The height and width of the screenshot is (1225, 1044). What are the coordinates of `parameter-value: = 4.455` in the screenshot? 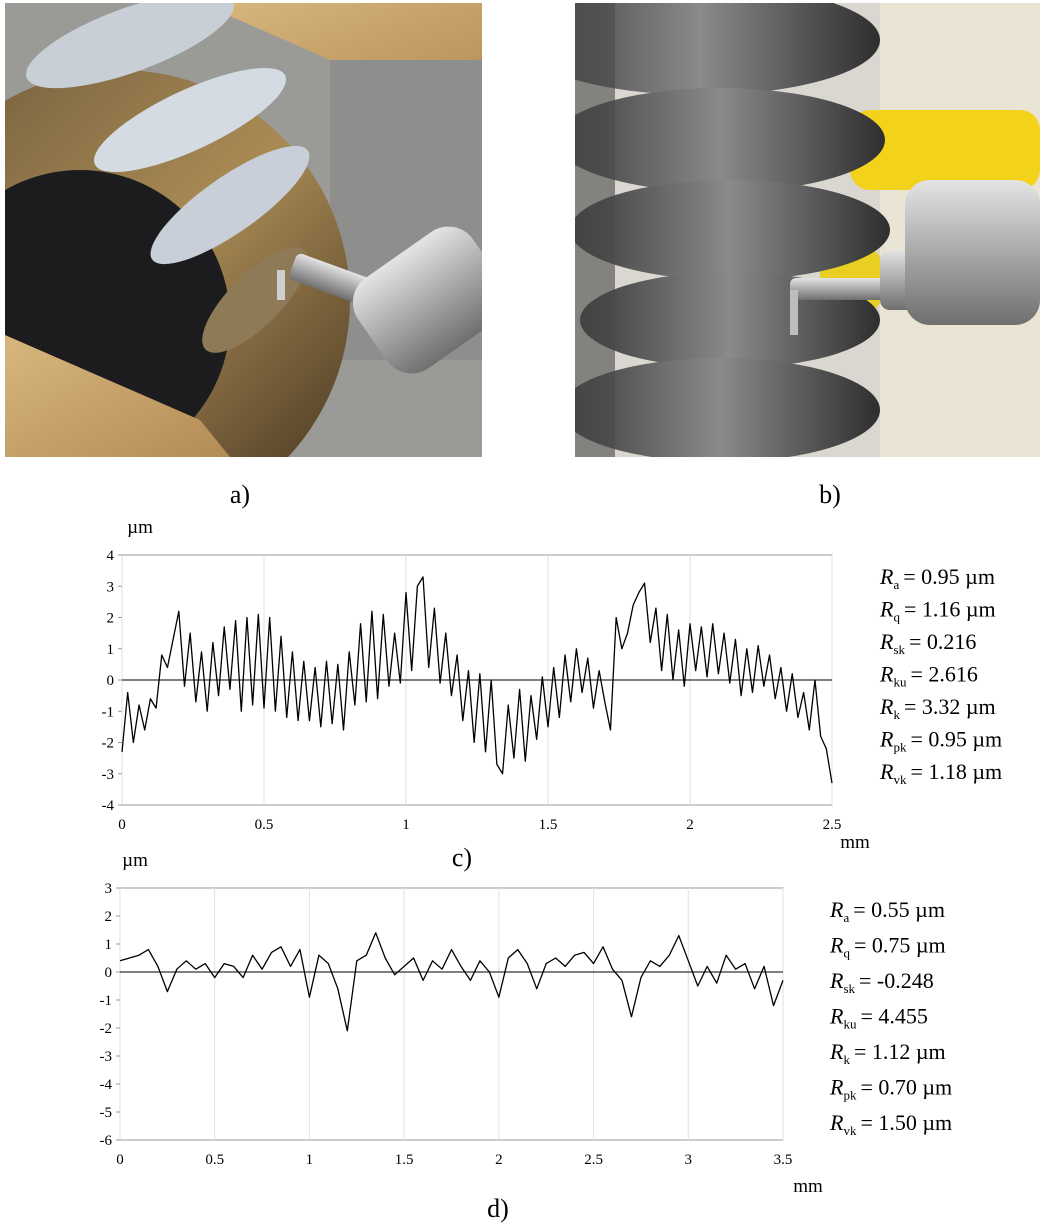 It's located at (893, 1016).